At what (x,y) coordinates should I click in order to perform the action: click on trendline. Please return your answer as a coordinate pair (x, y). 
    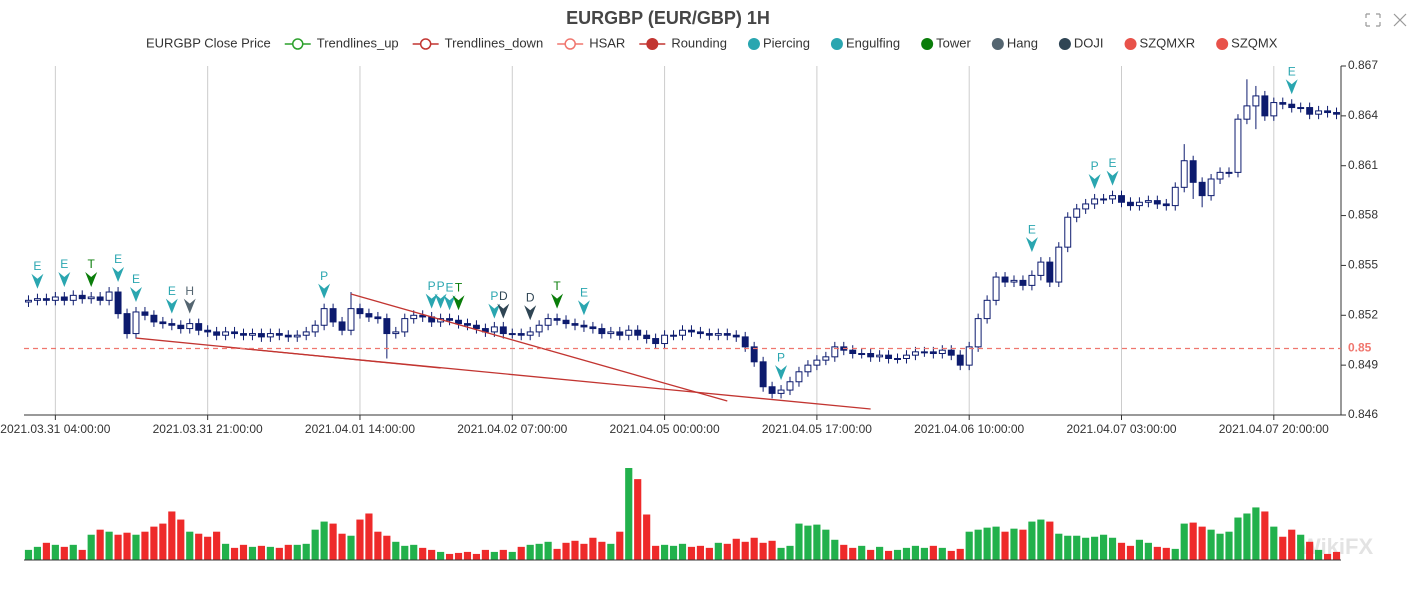
    Looking at the image, I should click on (539, 347).